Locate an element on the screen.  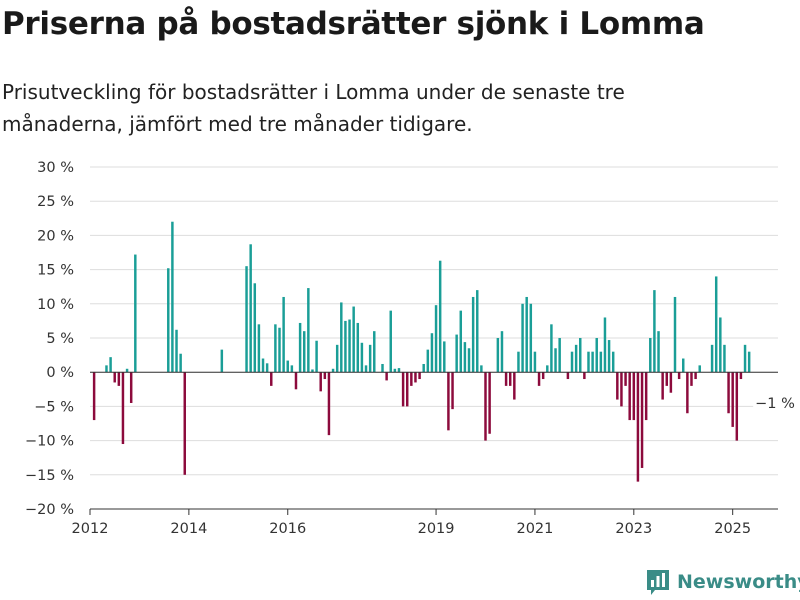
x-tick-label: 2025 is located at coordinates (732, 529).